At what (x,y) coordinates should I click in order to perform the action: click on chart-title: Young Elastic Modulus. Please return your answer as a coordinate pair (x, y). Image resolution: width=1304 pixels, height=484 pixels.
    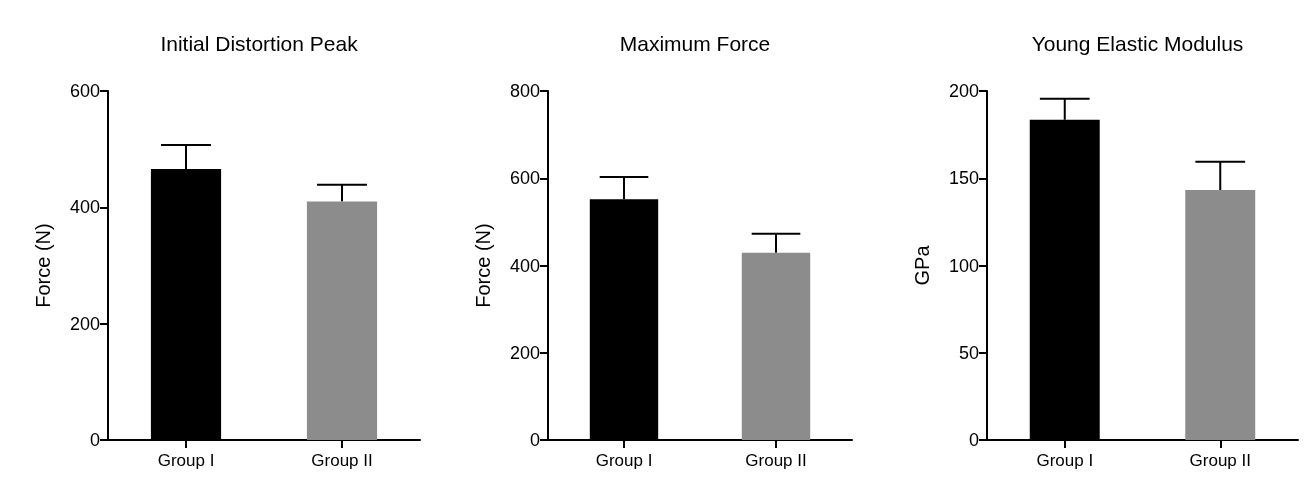
    Looking at the image, I should click on (1137, 43).